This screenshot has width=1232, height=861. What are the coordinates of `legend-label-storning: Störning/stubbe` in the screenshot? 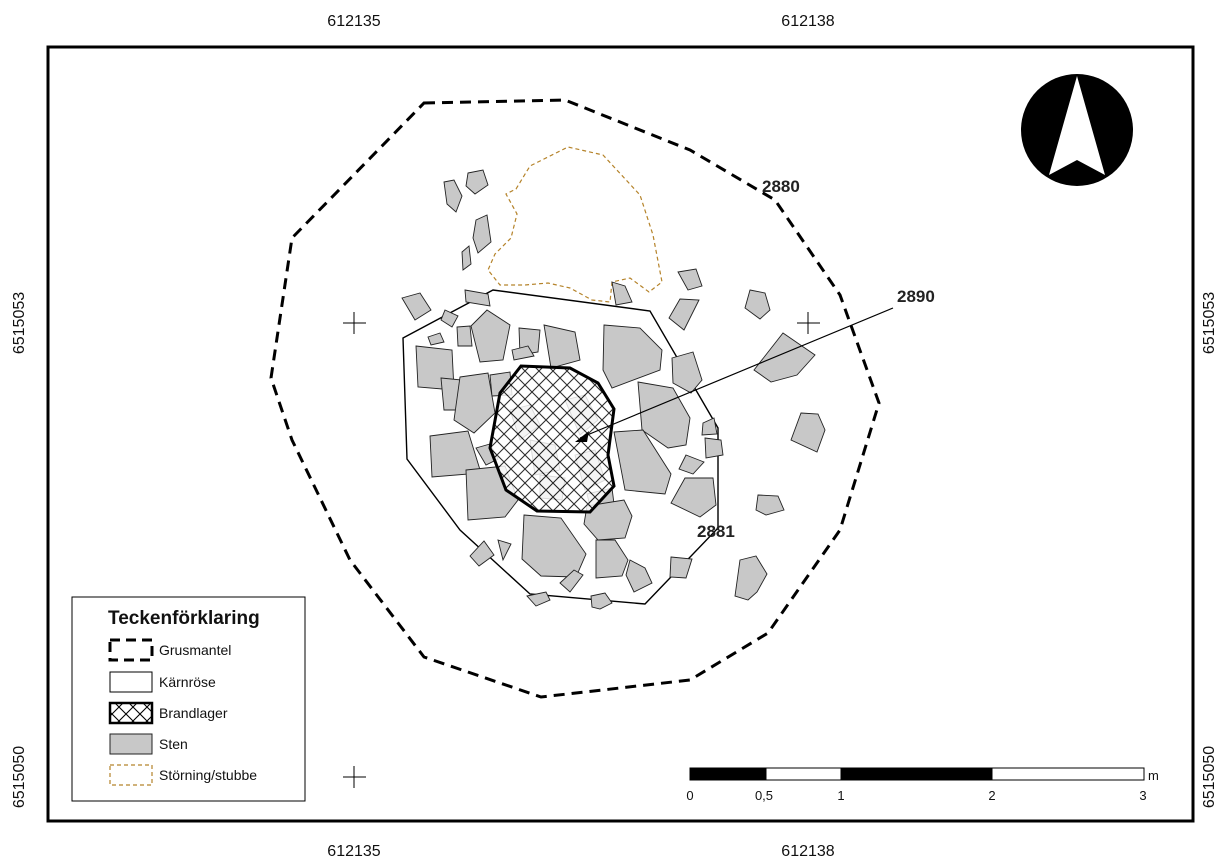 It's located at (208, 775).